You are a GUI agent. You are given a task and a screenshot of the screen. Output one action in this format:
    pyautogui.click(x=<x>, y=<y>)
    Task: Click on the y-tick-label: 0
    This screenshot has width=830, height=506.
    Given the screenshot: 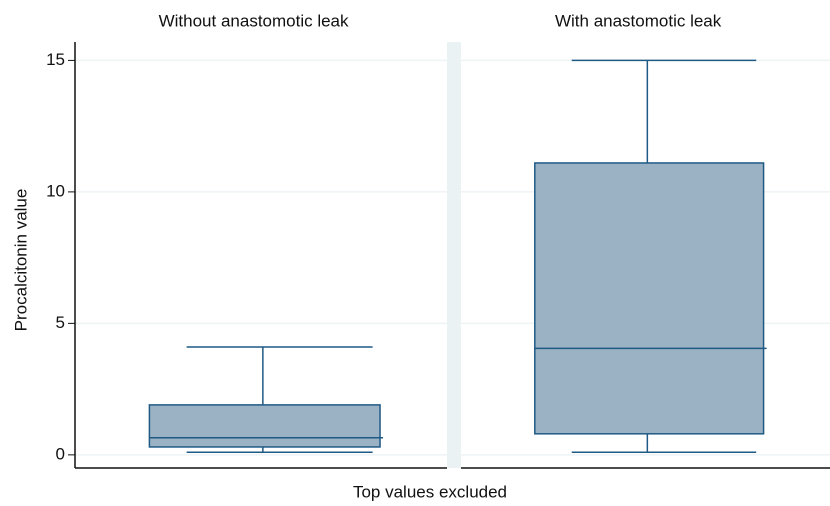 What is the action you would take?
    pyautogui.click(x=60, y=453)
    